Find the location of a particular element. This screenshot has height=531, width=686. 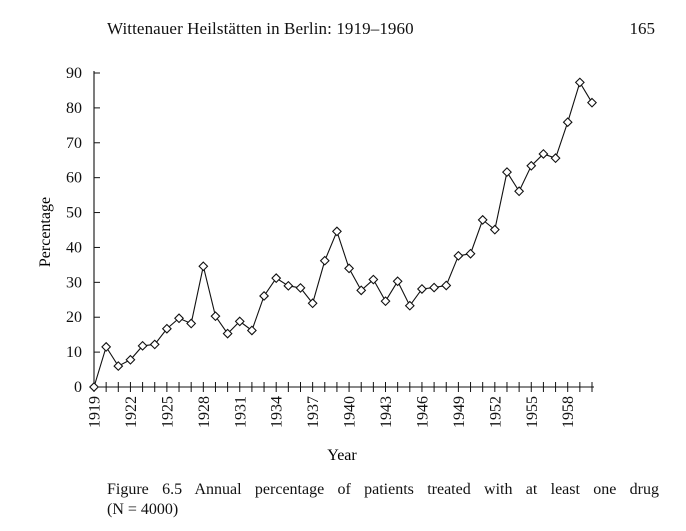

data-point-1927 is located at coordinates (191, 323).